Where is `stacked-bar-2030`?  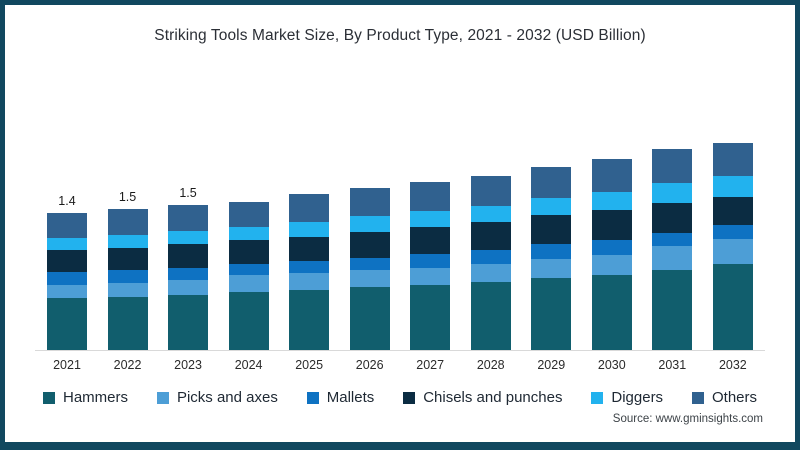 stacked-bar-2030 is located at coordinates (611, 254).